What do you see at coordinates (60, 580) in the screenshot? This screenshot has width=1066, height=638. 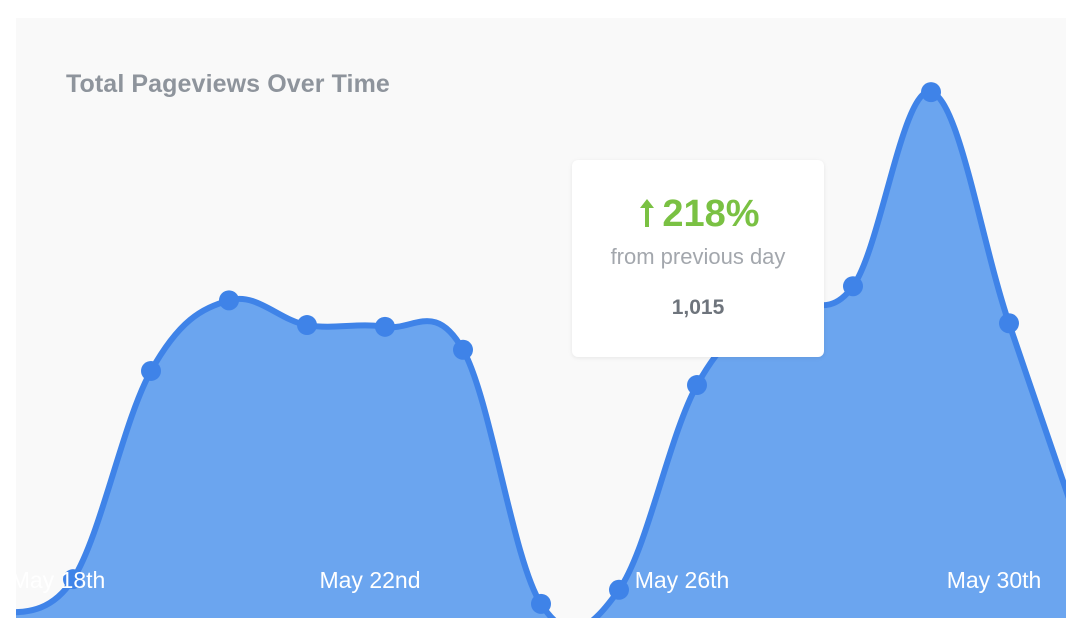 I see `x-tick-label: May 18th` at bounding box center [60, 580].